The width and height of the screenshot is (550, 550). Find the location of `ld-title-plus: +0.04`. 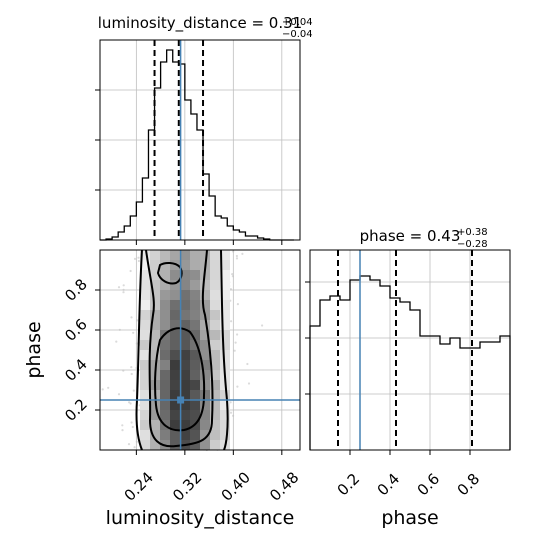

ld-title-plus: +0.04 is located at coordinates (297, 22).